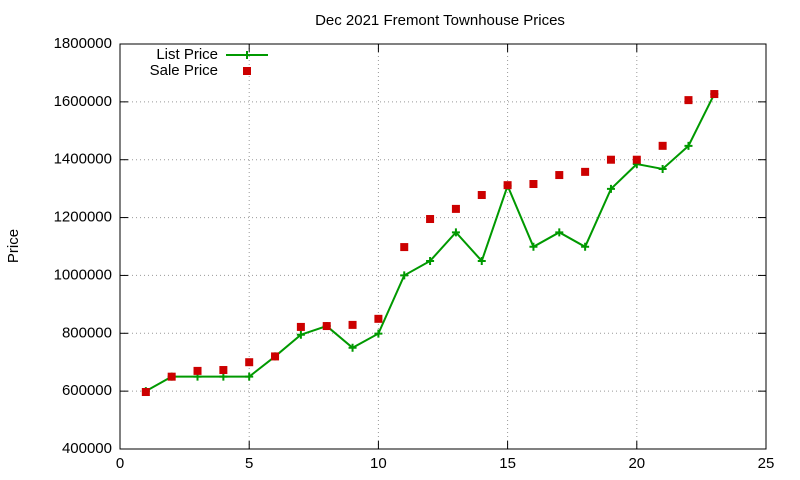  What do you see at coordinates (507, 463) in the screenshot?
I see `x-tick-label: 15` at bounding box center [507, 463].